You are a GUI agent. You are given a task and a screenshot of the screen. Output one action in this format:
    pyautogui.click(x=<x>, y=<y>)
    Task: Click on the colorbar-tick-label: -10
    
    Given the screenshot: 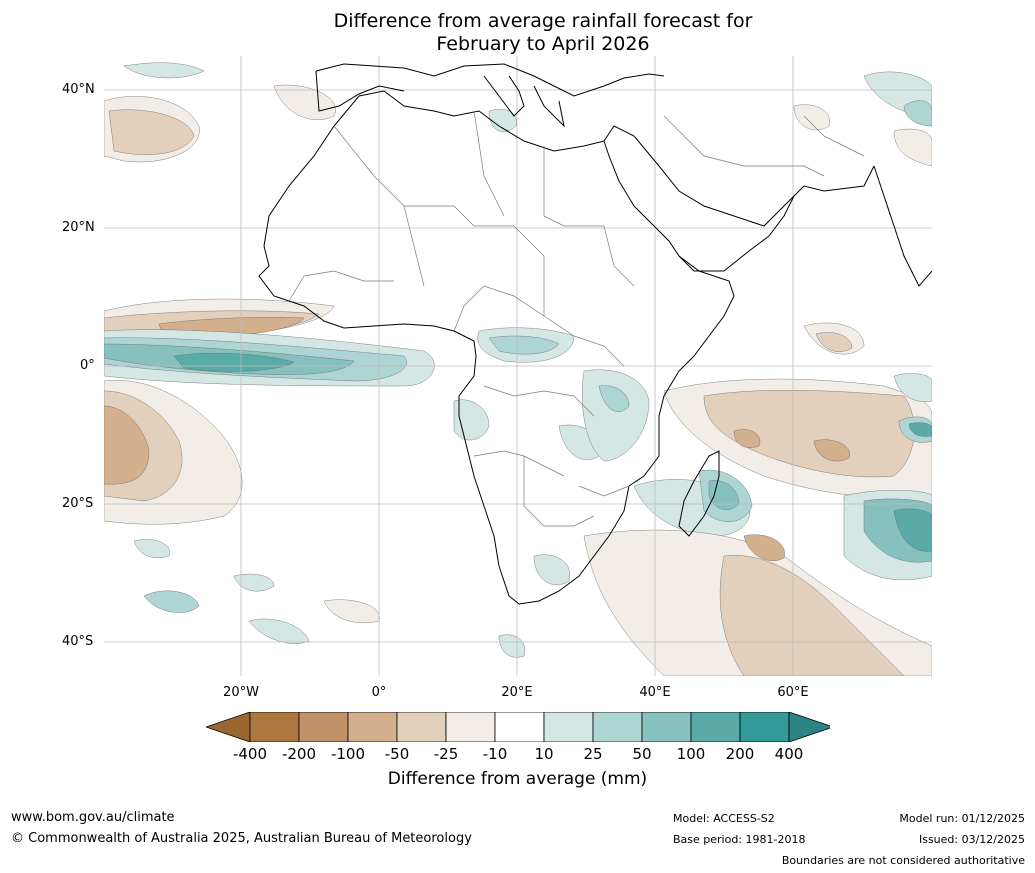 What is the action you would take?
    pyautogui.click(x=495, y=754)
    